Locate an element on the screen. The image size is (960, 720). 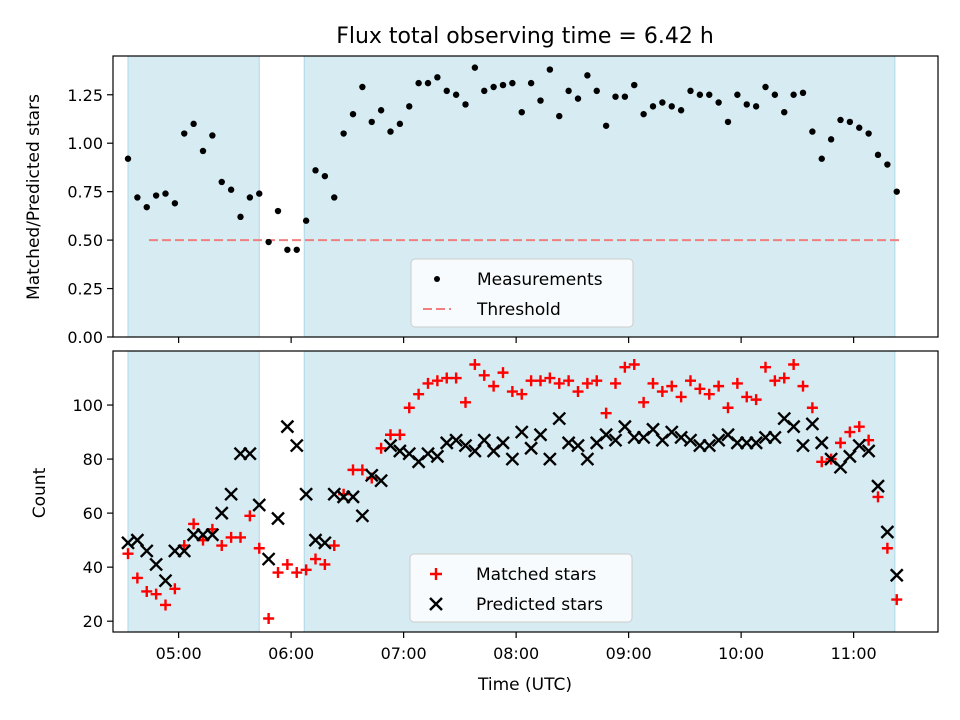
figure-title: Flux total observing time = 6.42 h is located at coordinates (525, 36).